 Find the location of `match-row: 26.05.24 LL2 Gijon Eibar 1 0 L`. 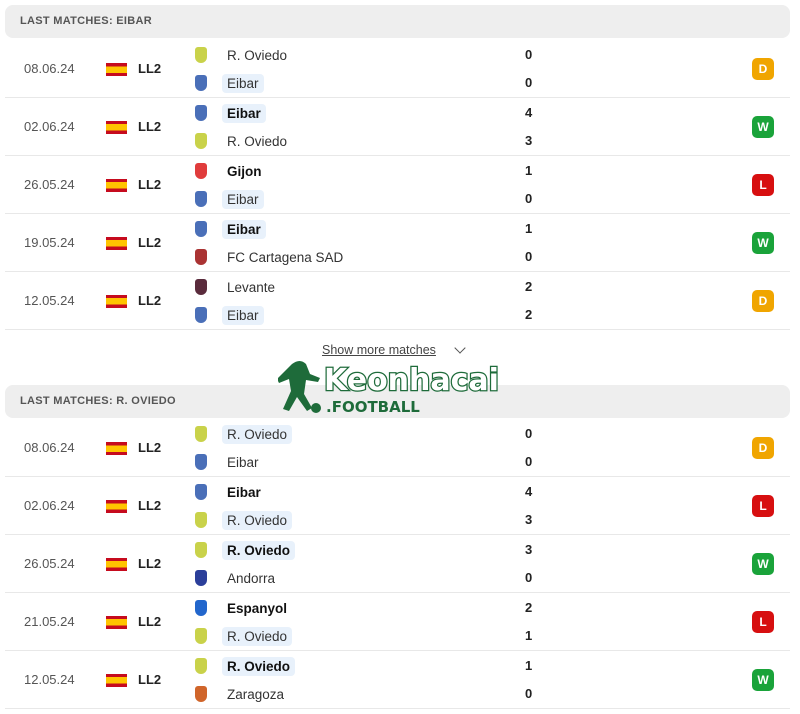

match-row: 26.05.24 LL2 Gijon Eibar 1 0 L is located at coordinates (397, 185).